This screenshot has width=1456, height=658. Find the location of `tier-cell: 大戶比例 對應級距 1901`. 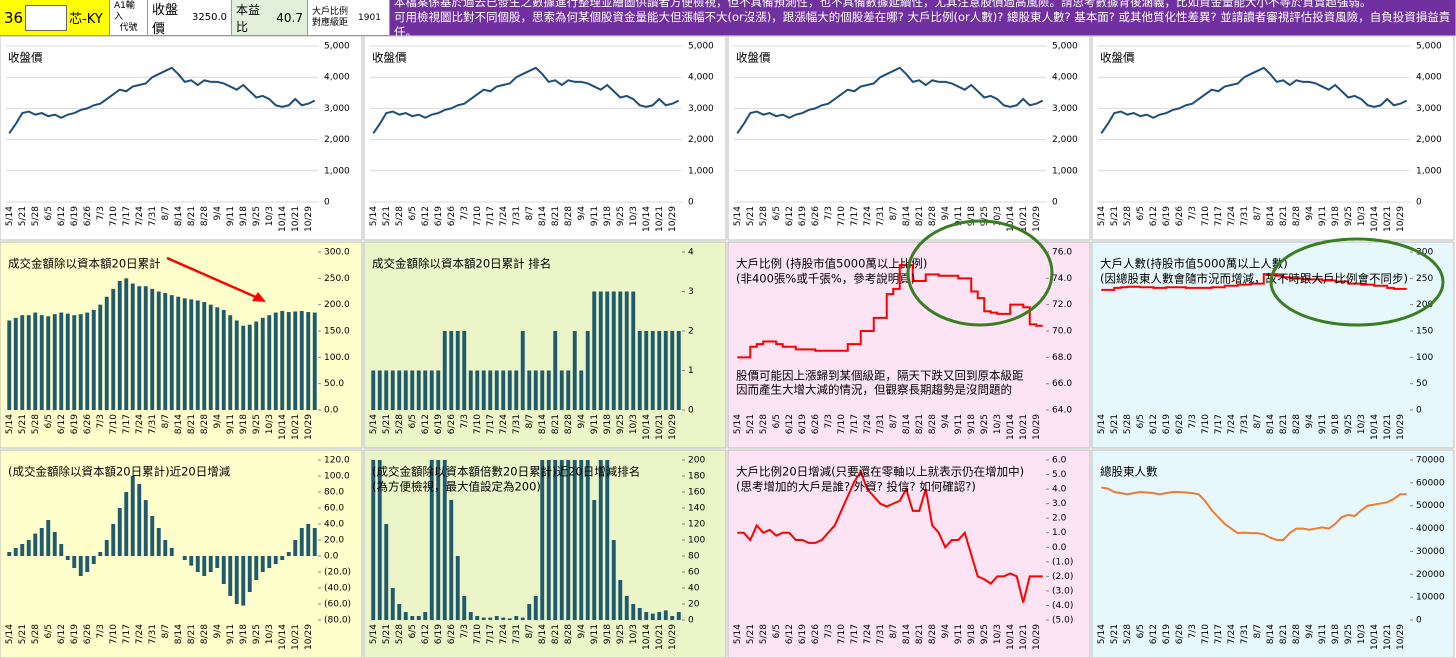

tier-cell: 大戶比例 對應級距 1901 is located at coordinates (349, 18).